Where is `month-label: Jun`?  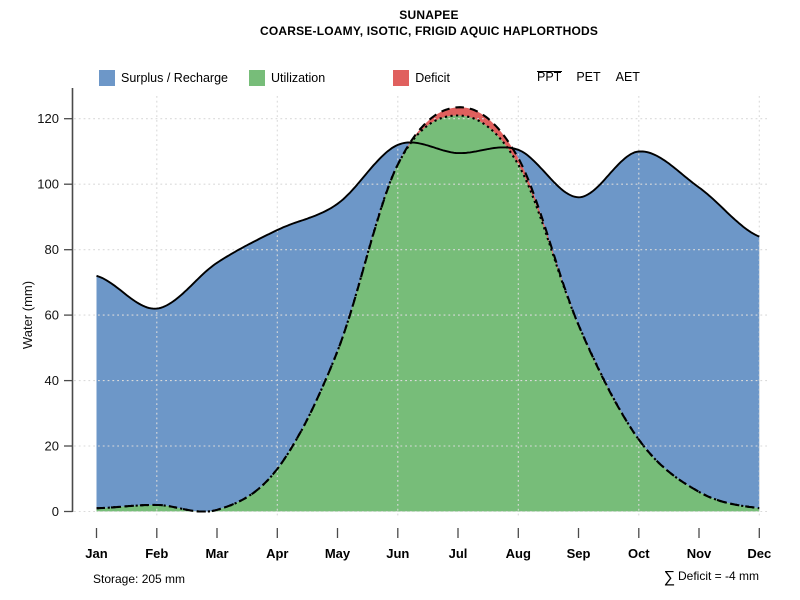
month-label: Jun is located at coordinates (397, 553).